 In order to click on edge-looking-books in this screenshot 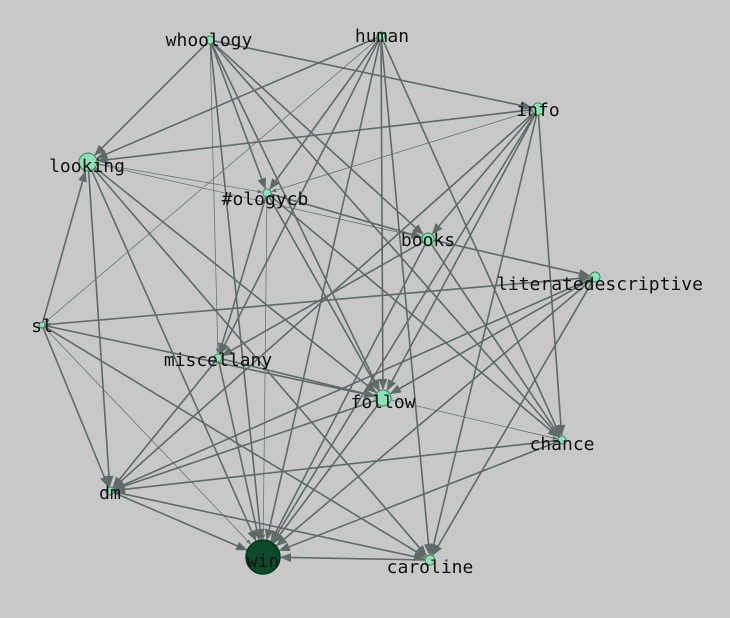, I will do `click(259, 201)`.